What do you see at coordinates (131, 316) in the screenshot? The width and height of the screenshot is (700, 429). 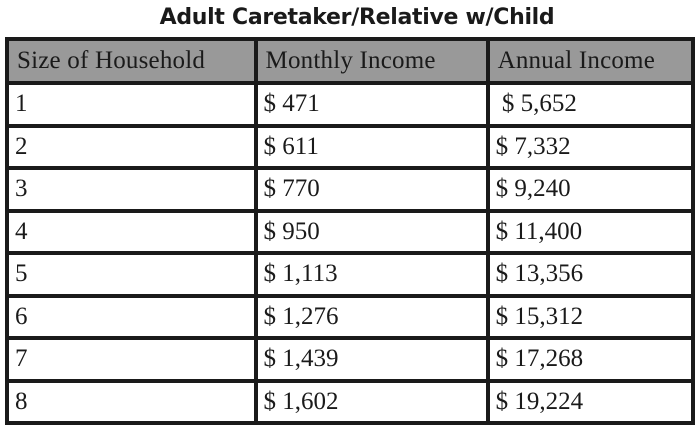 I see `household-size-cell: 6` at bounding box center [131, 316].